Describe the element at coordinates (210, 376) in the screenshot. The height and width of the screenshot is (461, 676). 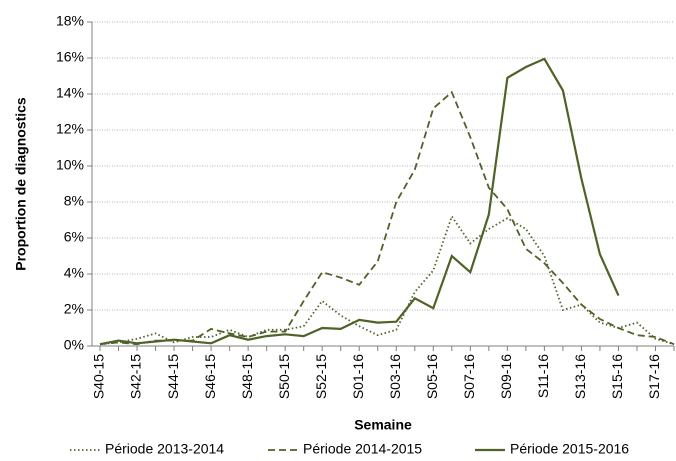
I see `x-tick-label: S46-15` at that location.